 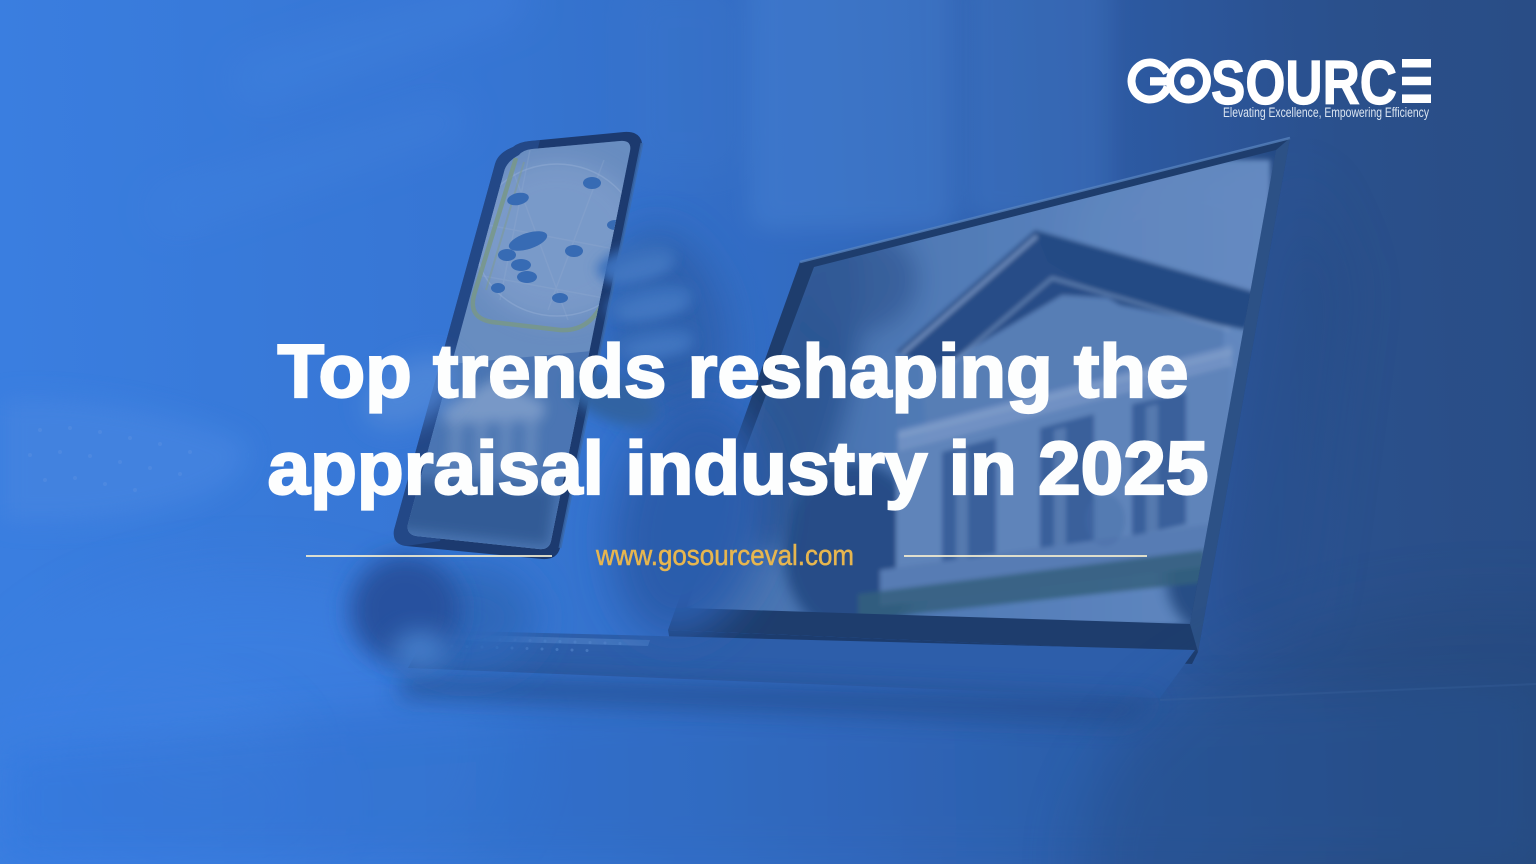 What do you see at coordinates (724, 556) in the screenshot?
I see `svg-text: www.gosourceval.com` at bounding box center [724, 556].